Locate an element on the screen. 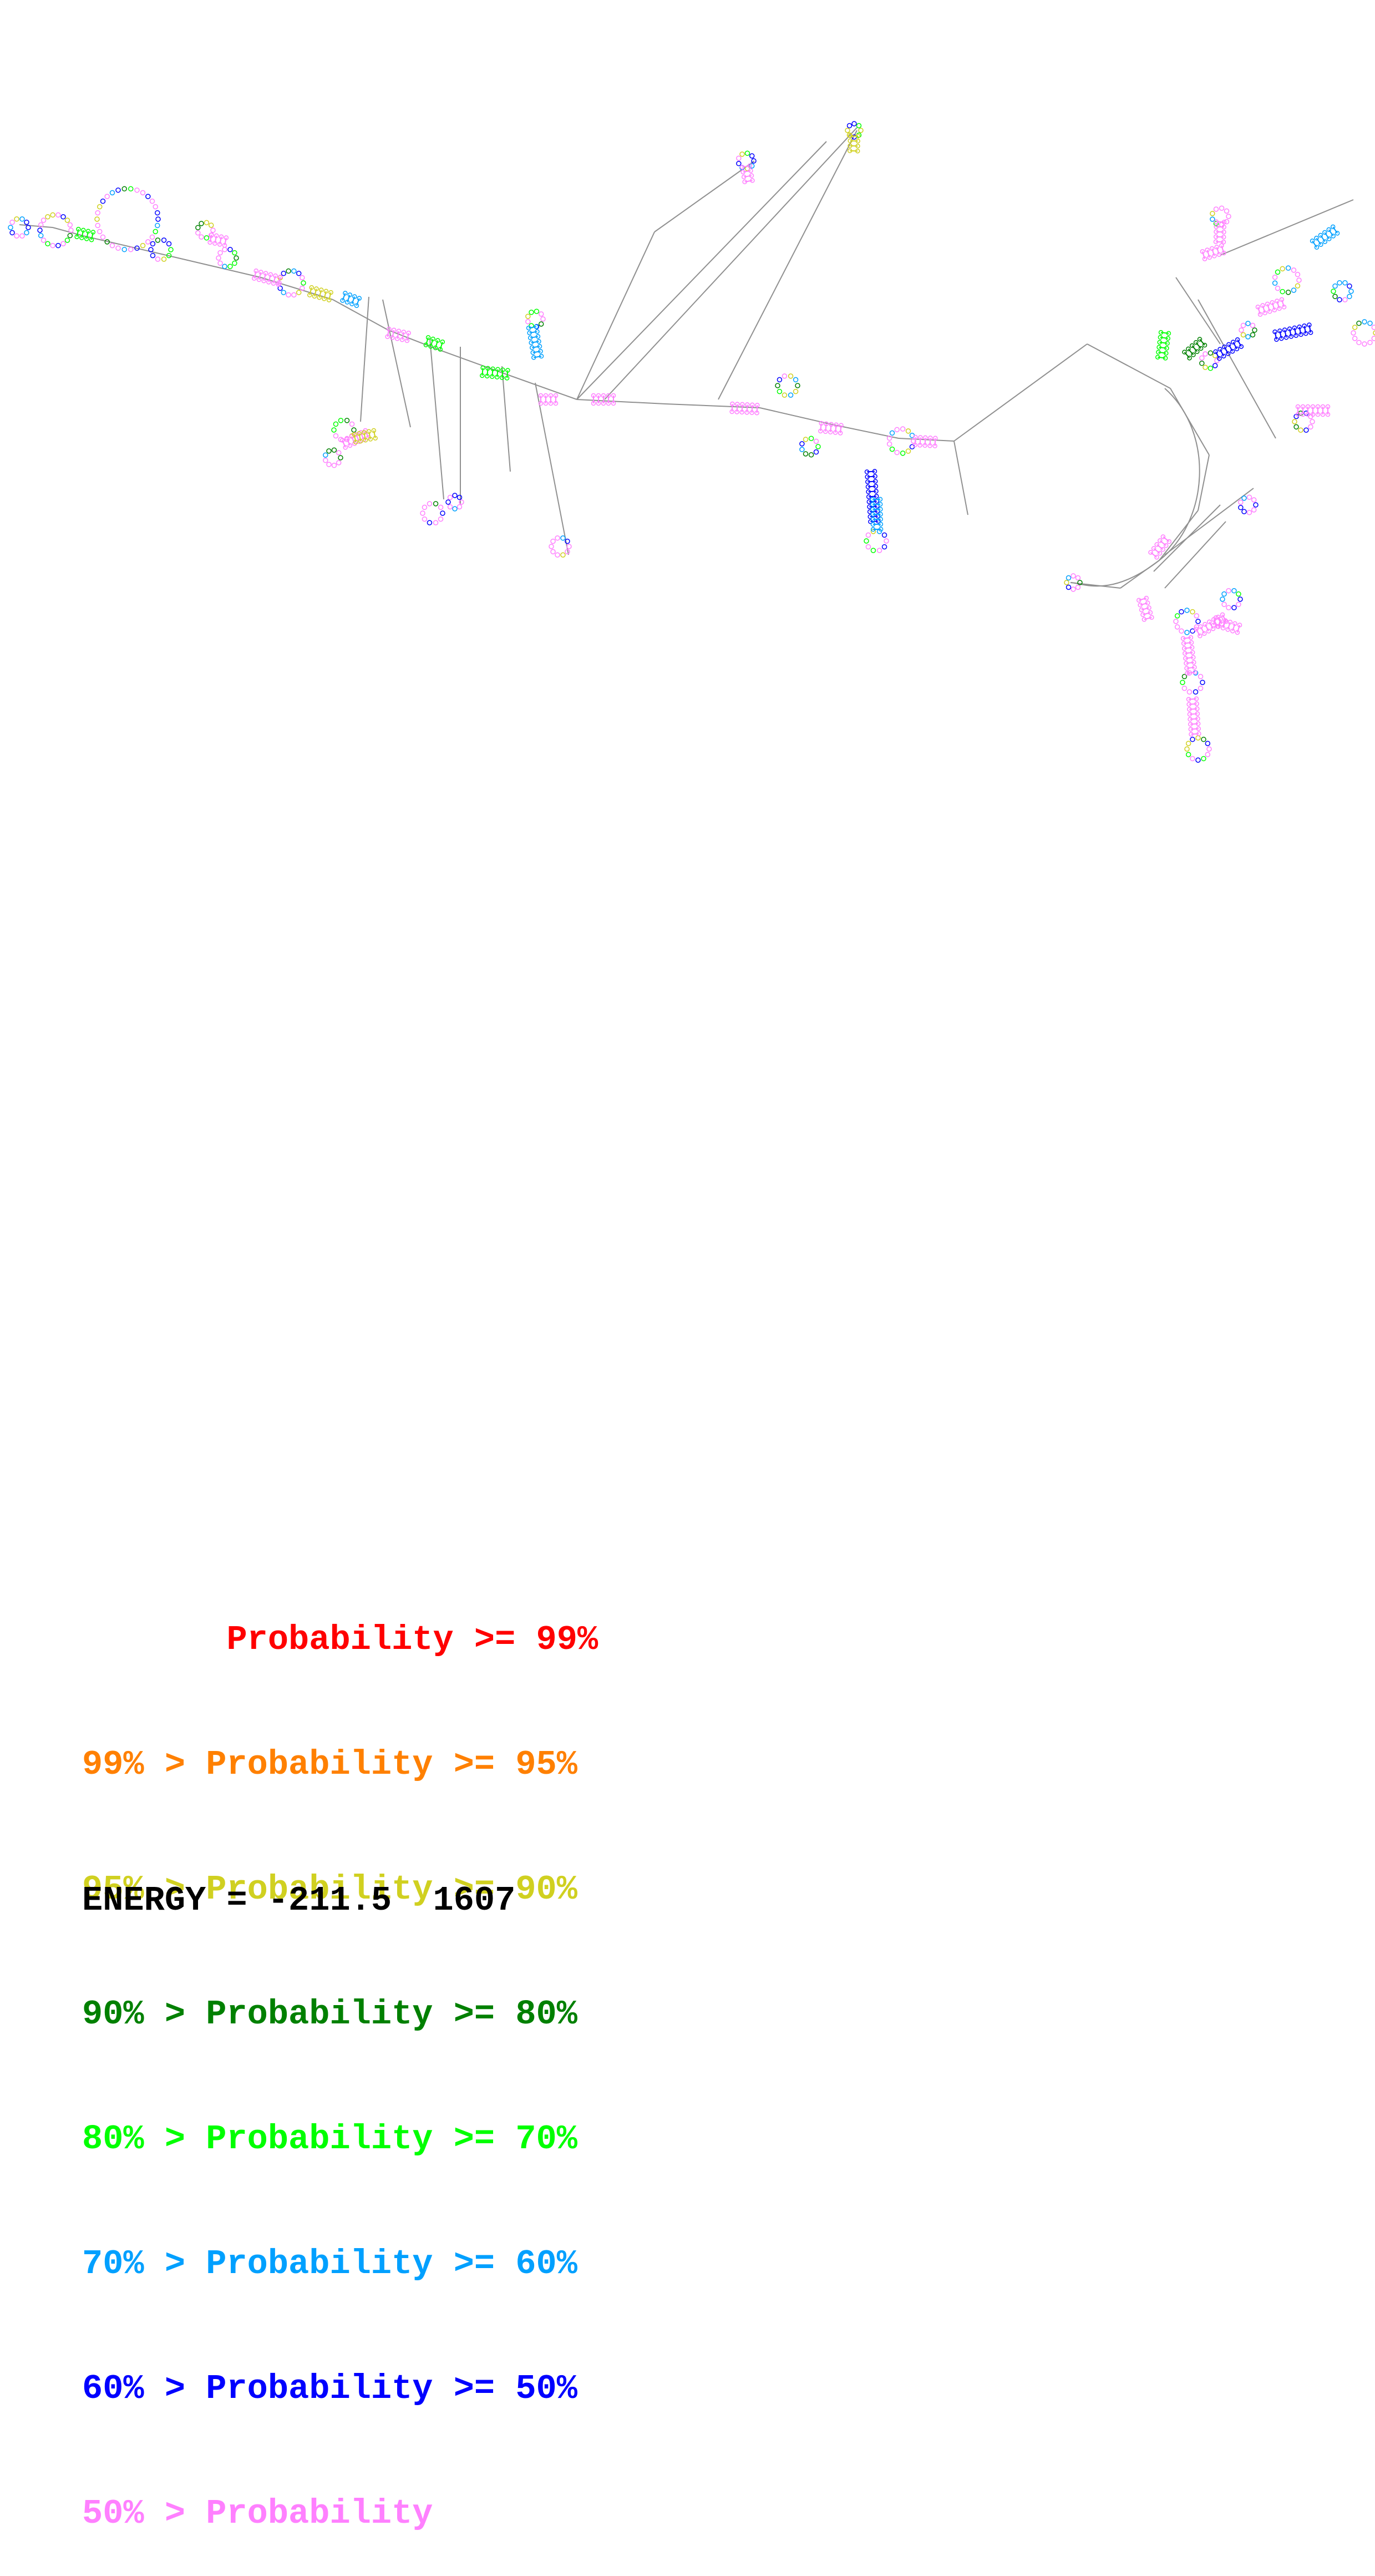  legend-row-80: 90% > Probability >= 80% is located at coordinates (340, 2014).